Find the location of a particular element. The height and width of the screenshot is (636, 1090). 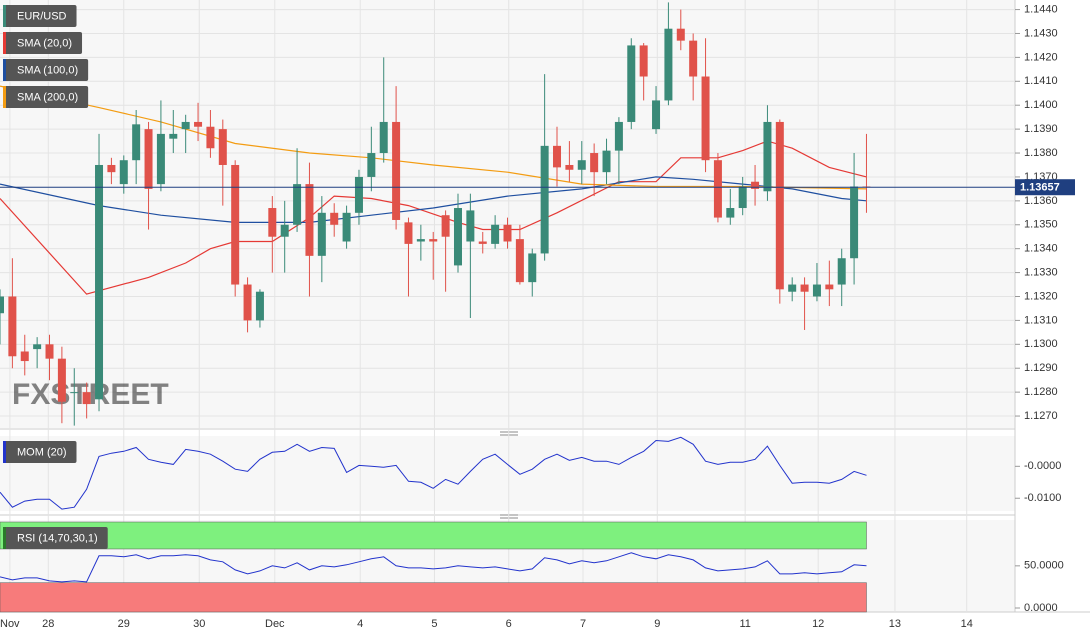

legend-label: SMA (200,0) is located at coordinates (47, 97).